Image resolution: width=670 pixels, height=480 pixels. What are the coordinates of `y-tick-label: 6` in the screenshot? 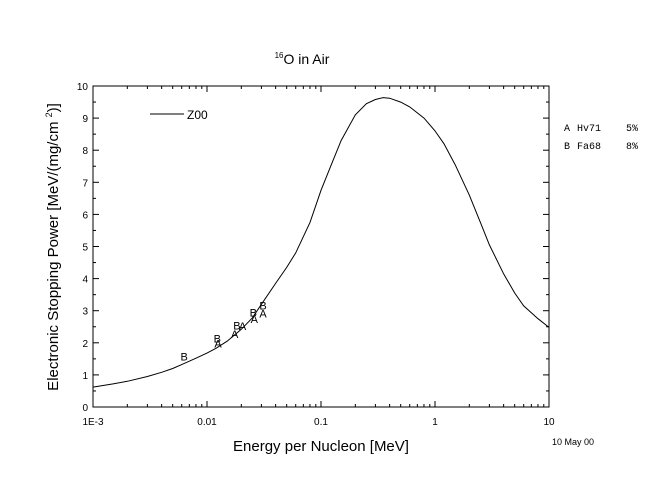 It's located at (85, 215).